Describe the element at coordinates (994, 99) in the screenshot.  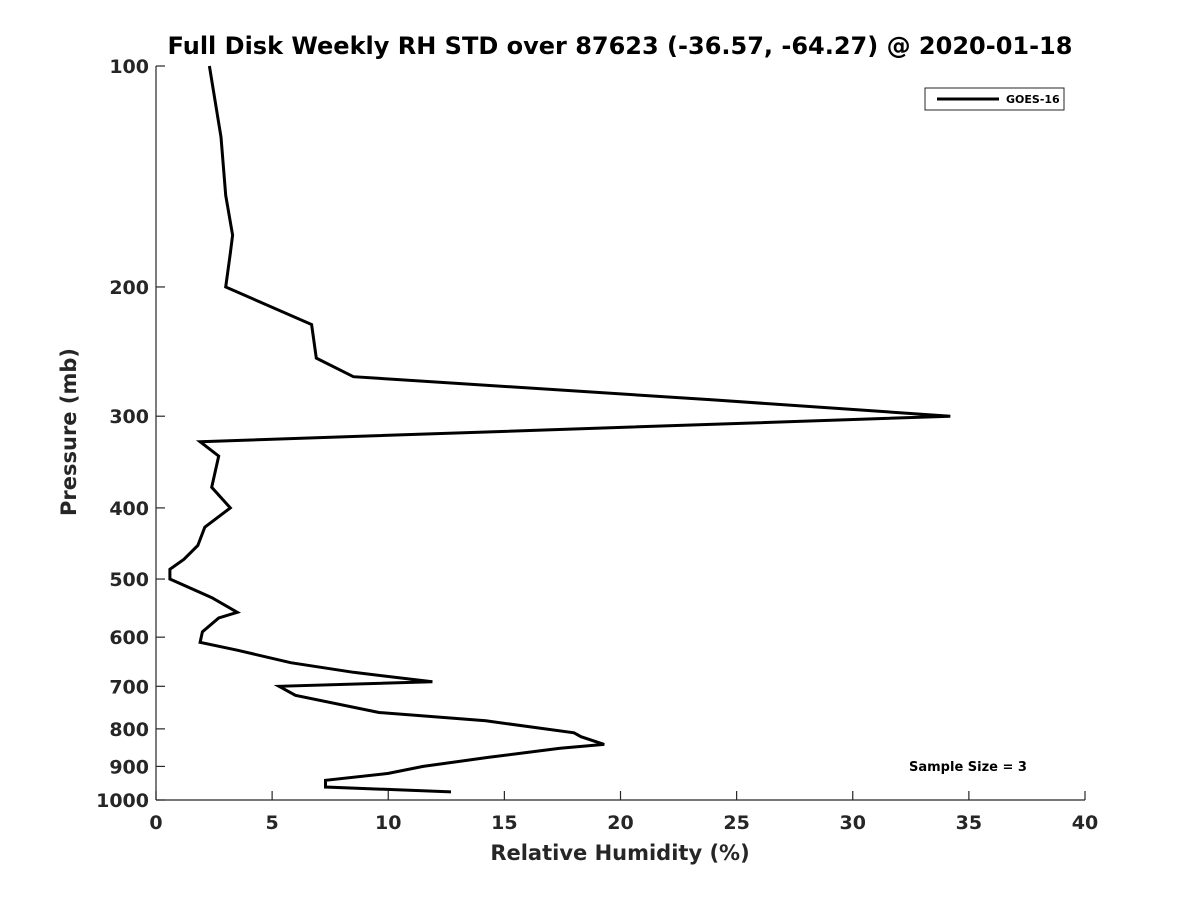
I see `legend: GOES-16` at that location.